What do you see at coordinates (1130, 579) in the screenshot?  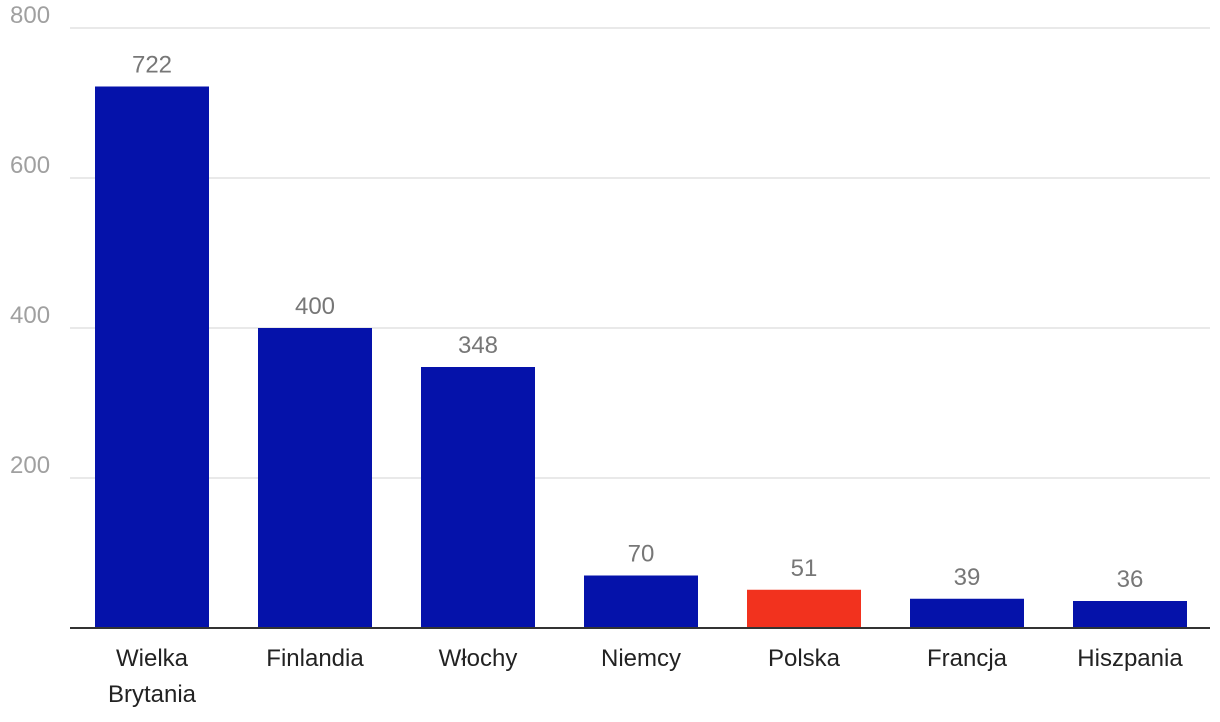 I see `value-label-hiszpania: 36` at bounding box center [1130, 579].